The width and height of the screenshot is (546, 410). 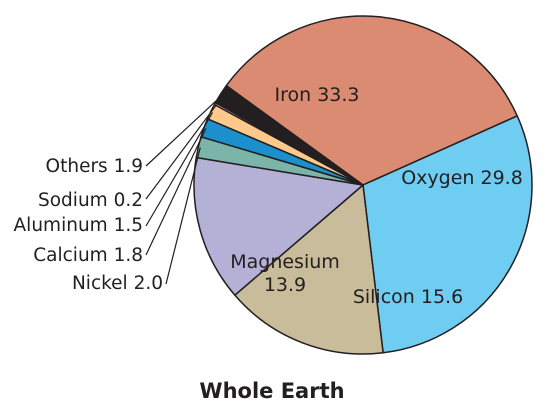 What do you see at coordinates (183, 216) in the screenshot?
I see `leader-nickel` at bounding box center [183, 216].